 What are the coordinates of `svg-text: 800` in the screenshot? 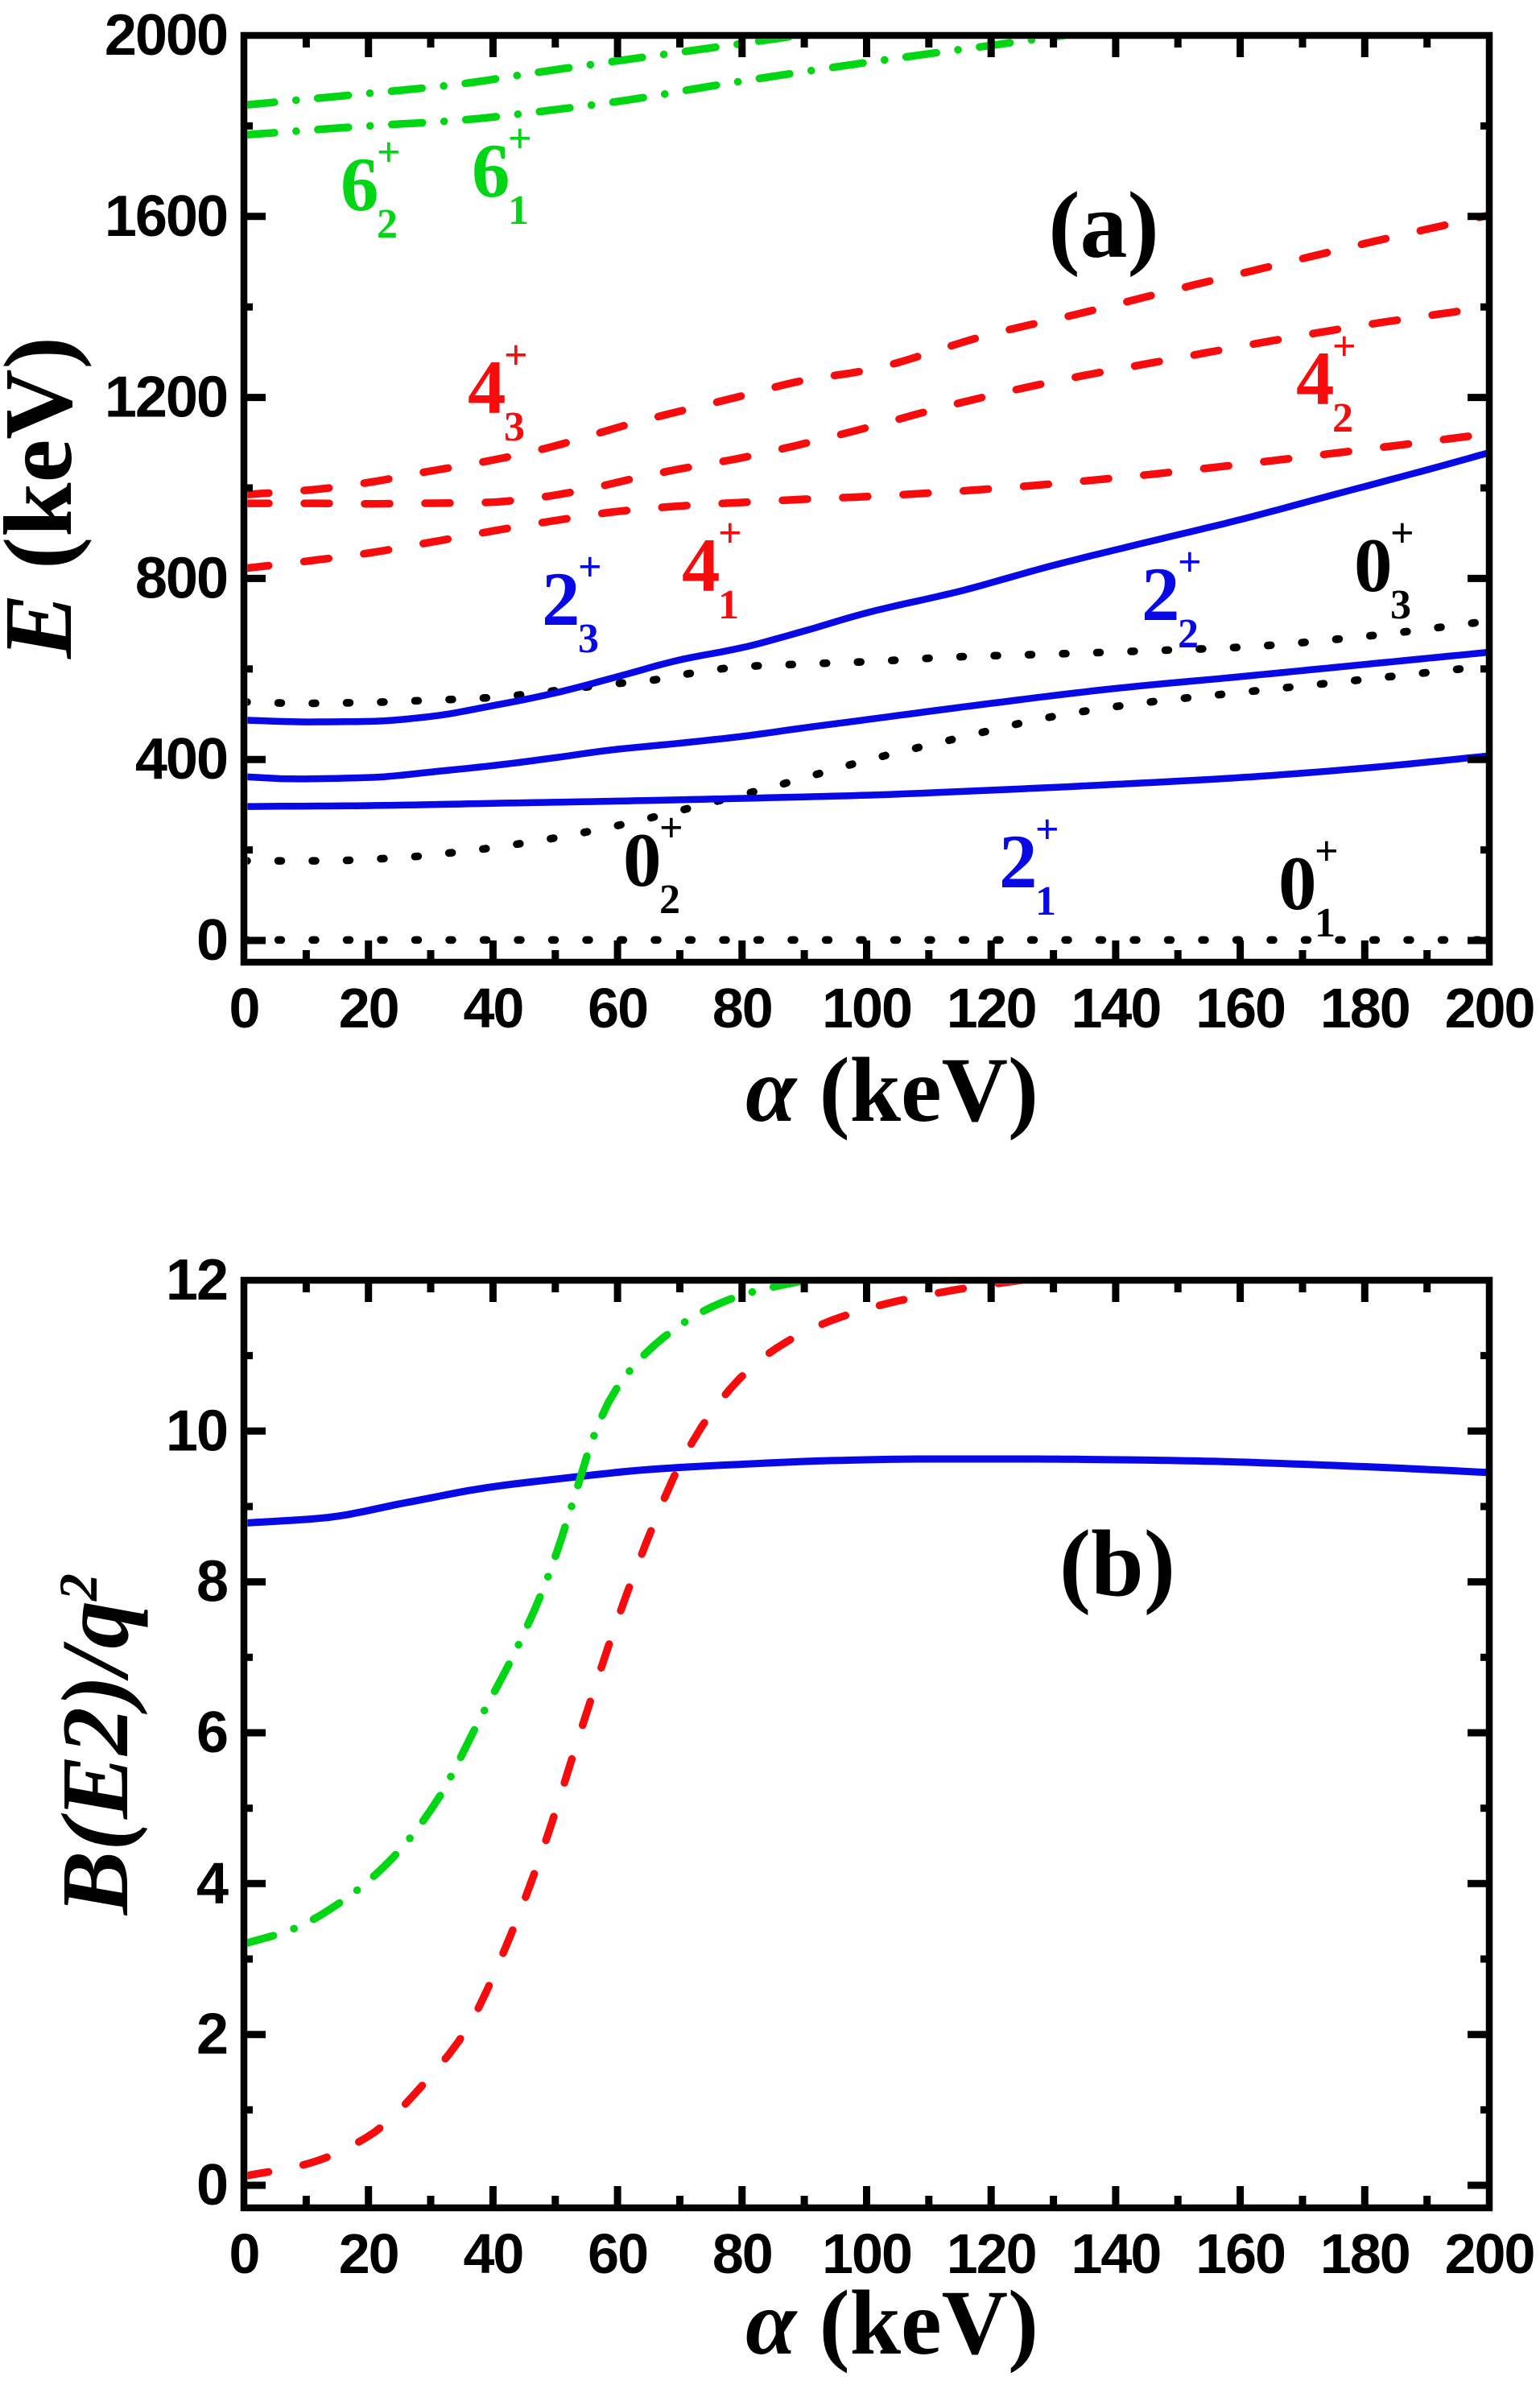 It's located at (181, 578).